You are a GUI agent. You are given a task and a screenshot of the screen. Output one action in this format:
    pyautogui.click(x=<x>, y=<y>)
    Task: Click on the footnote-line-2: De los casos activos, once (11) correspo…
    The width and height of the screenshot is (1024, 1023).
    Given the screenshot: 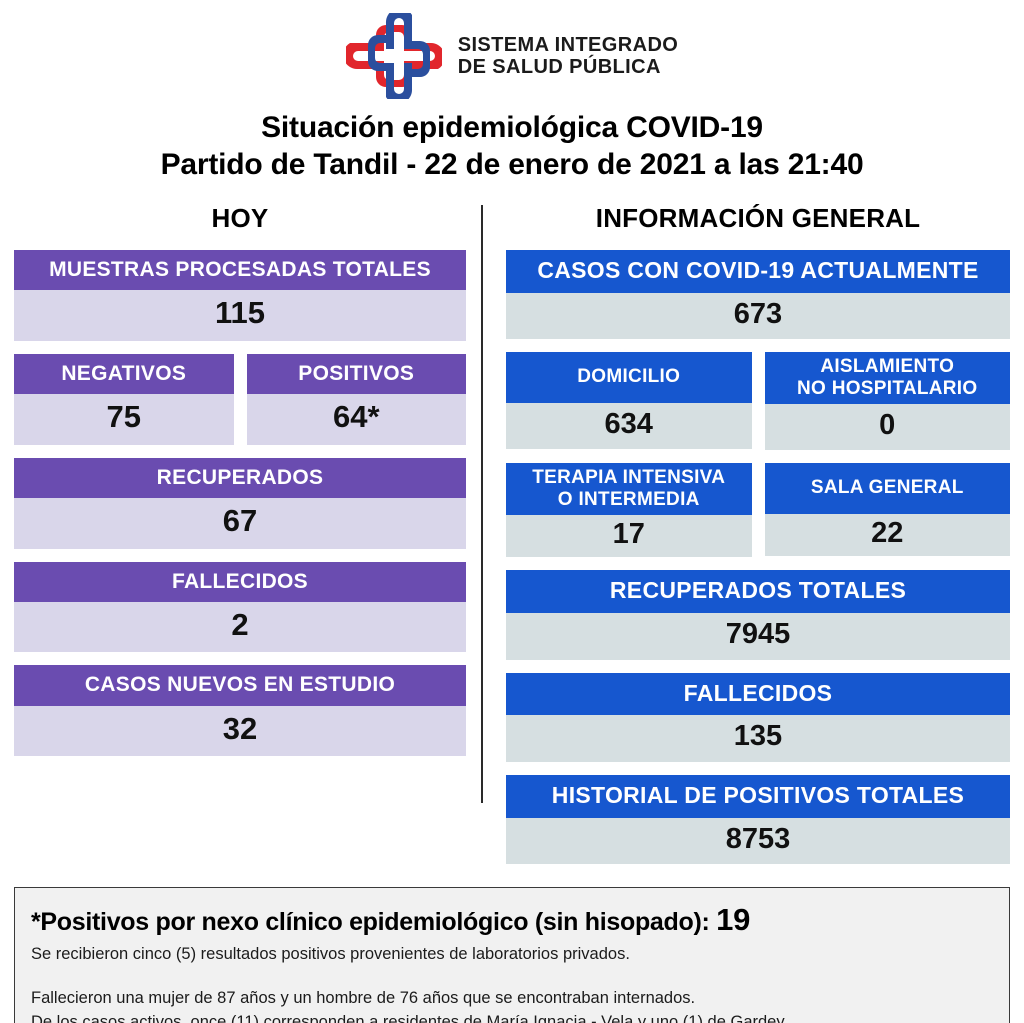 What is the action you would take?
    pyautogui.click(x=409, y=1017)
    